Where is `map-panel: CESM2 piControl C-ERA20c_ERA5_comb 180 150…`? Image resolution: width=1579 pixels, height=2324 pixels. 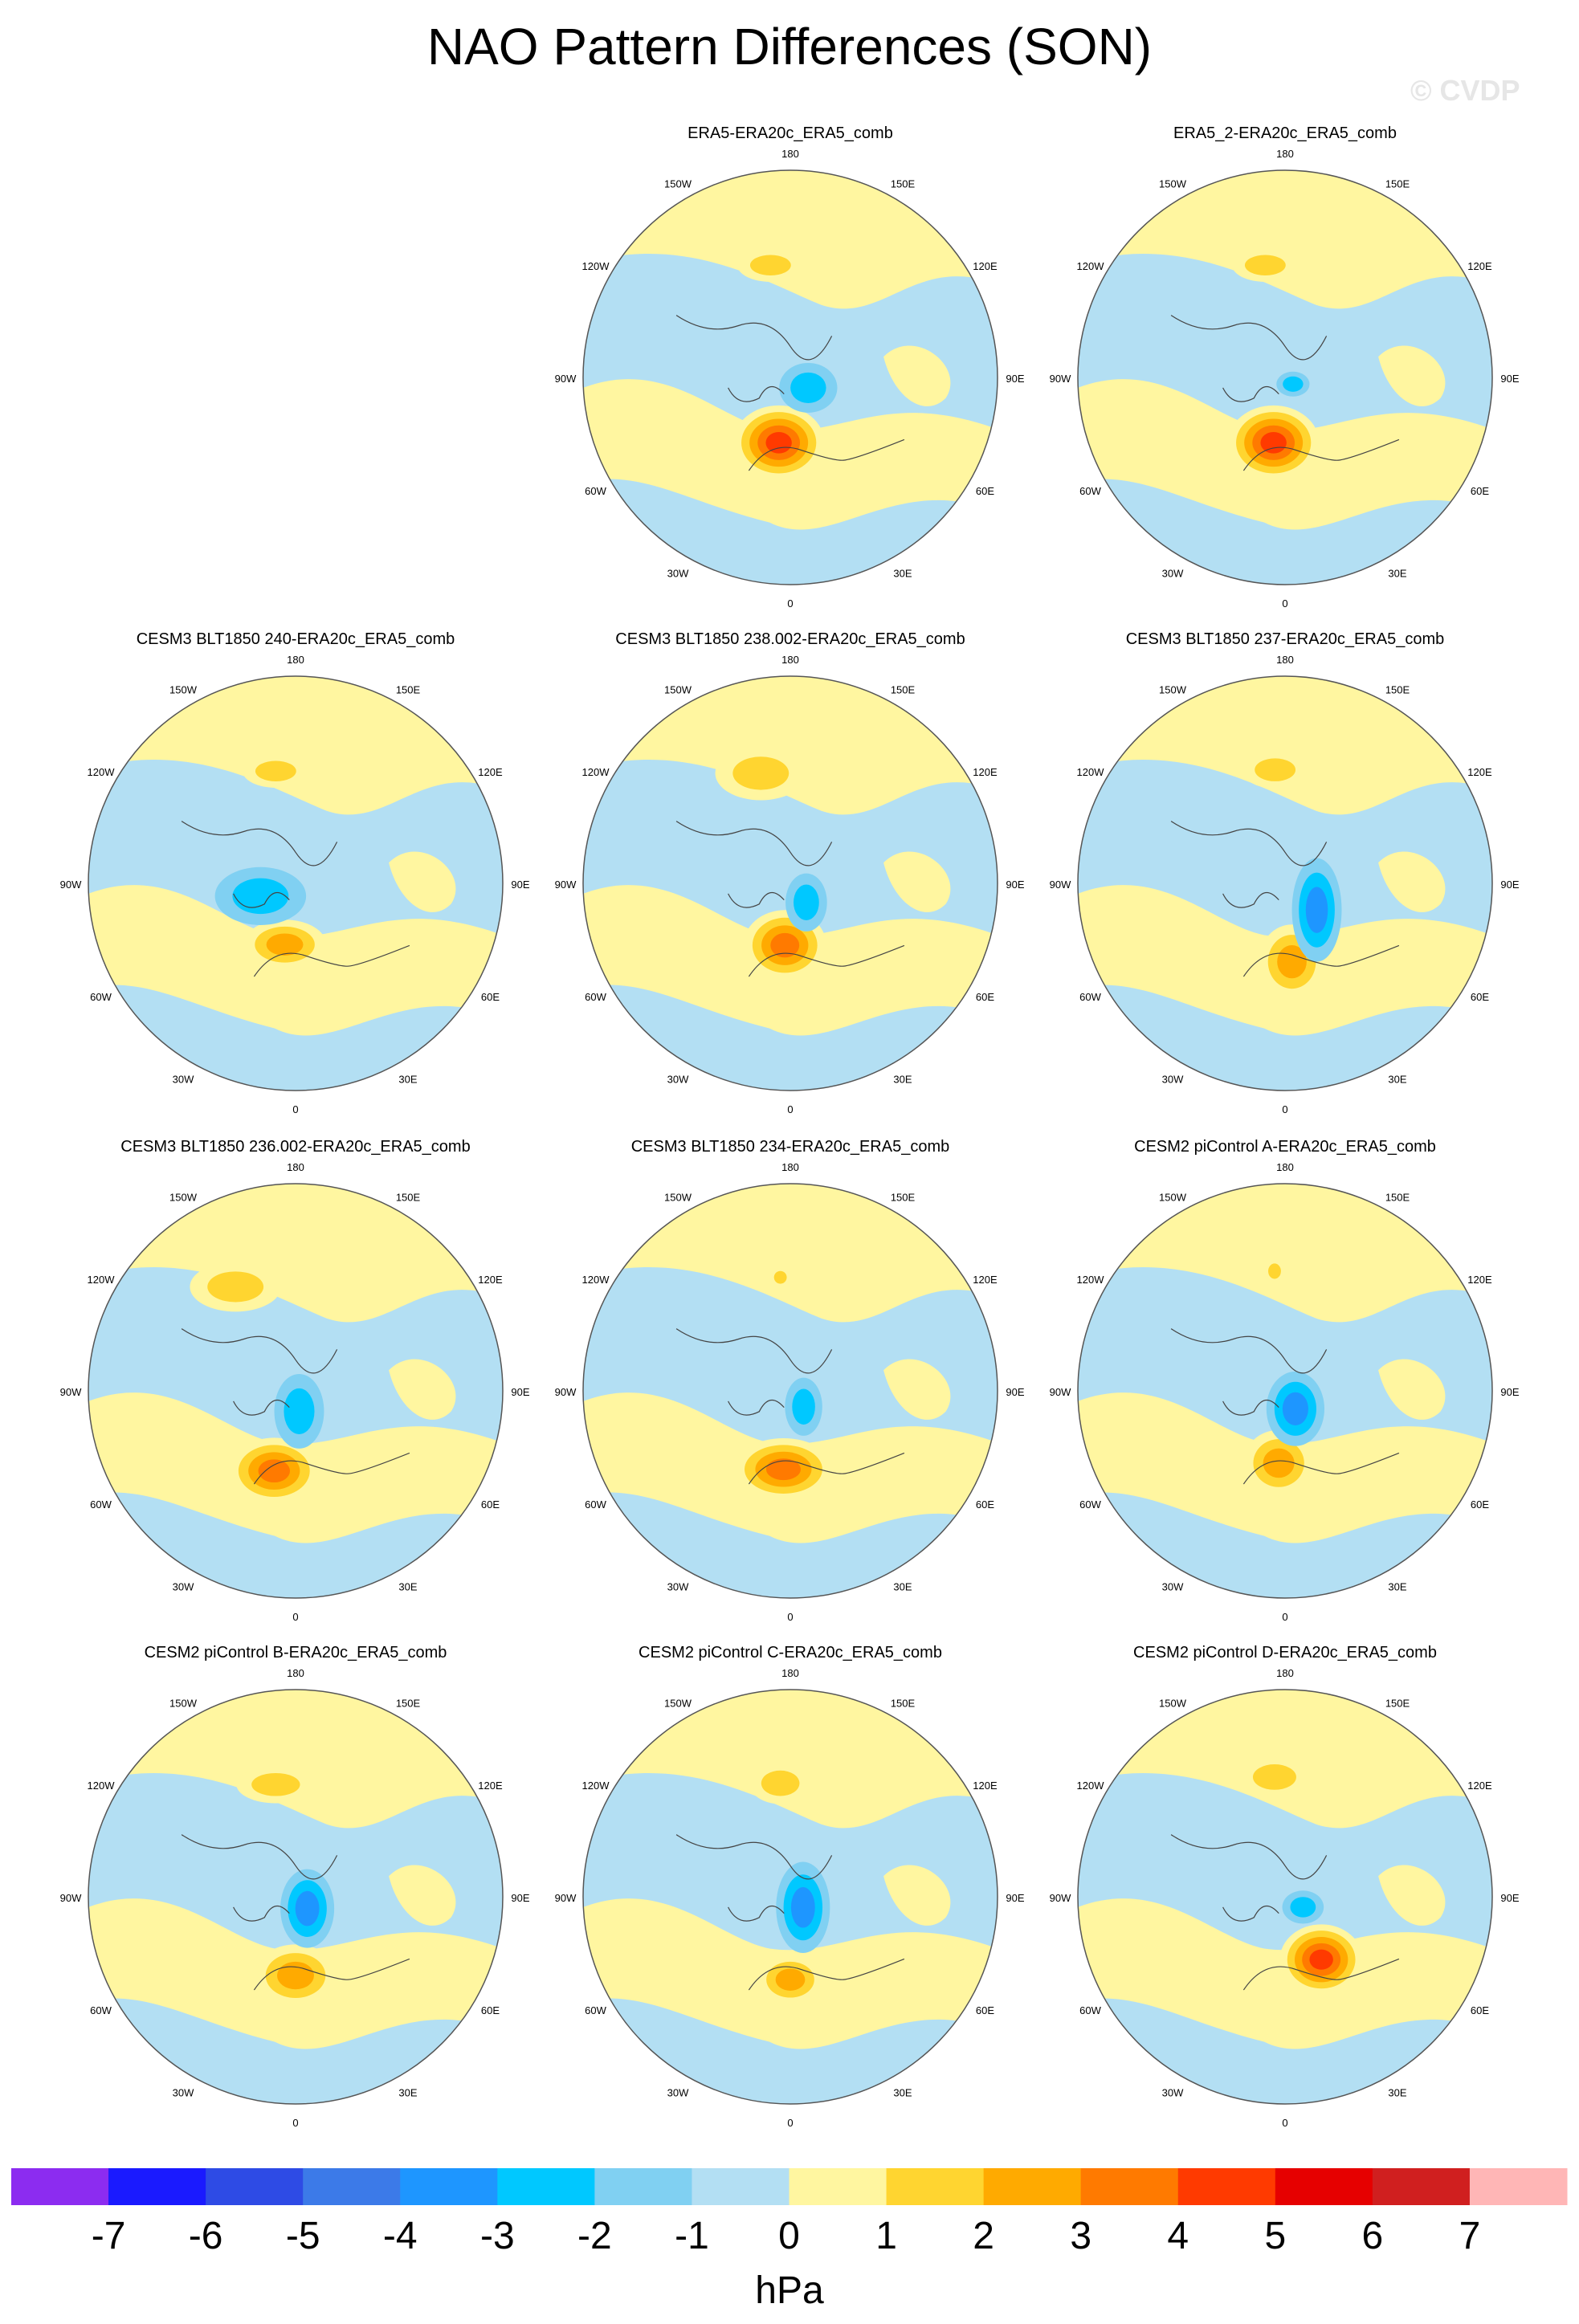 map-panel: CESM2 piControl C-ERA20c_ERA5_comb 180 150… is located at coordinates (790, 1886).